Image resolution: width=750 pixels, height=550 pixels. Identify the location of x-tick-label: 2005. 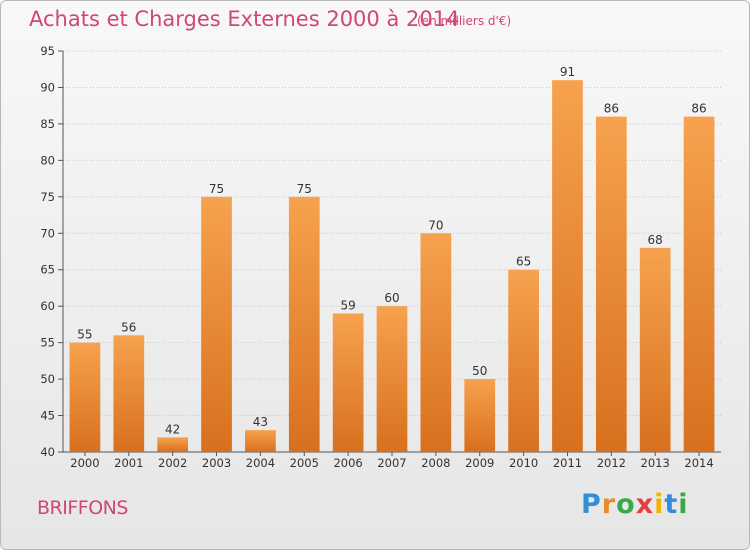
(304, 463).